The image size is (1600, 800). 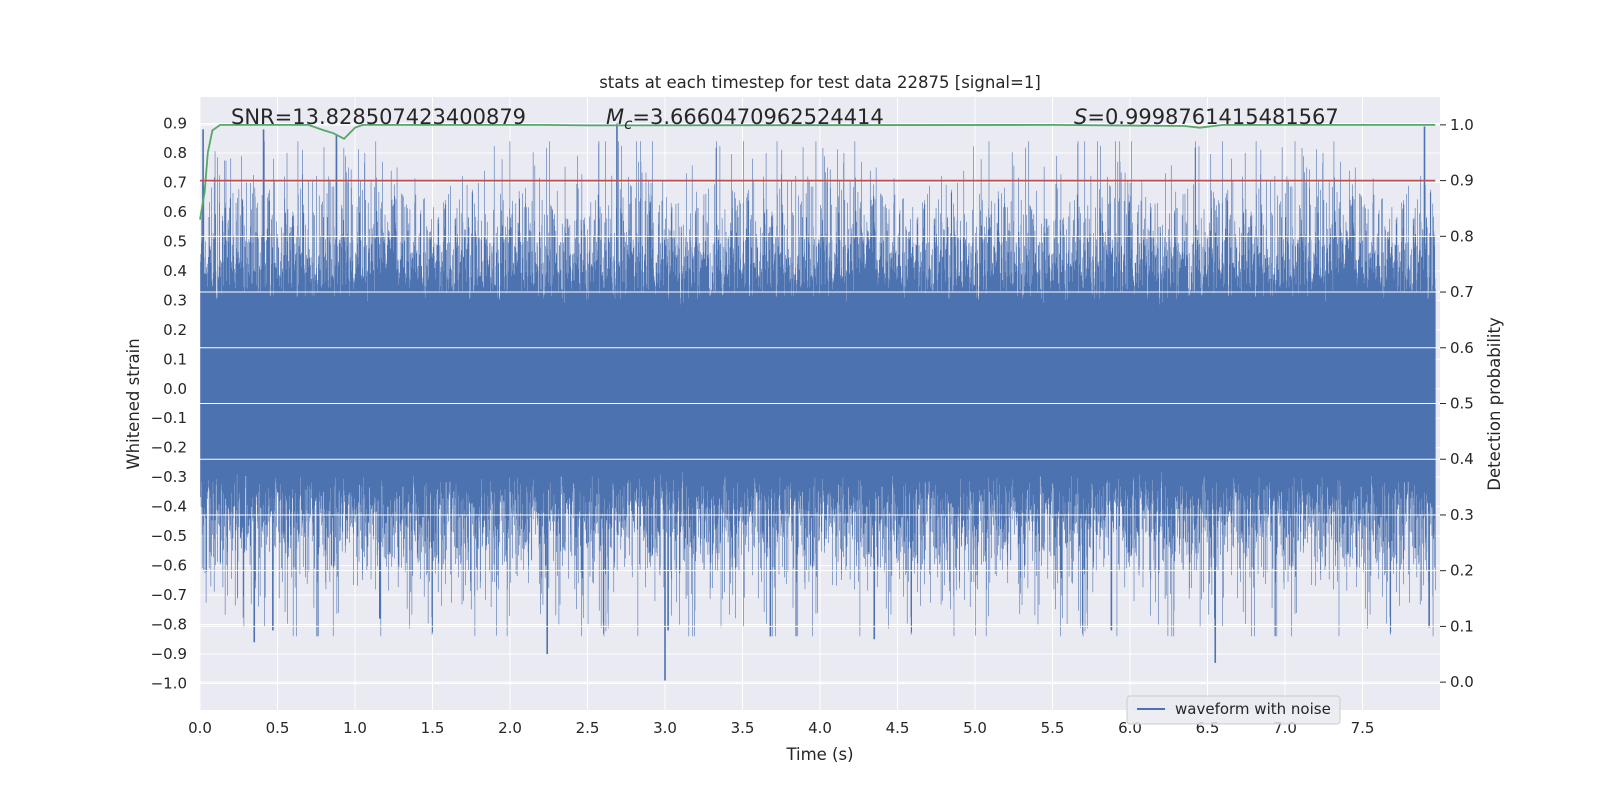 What do you see at coordinates (820, 728) in the screenshot?
I see `x-tick-label: 4.0` at bounding box center [820, 728].